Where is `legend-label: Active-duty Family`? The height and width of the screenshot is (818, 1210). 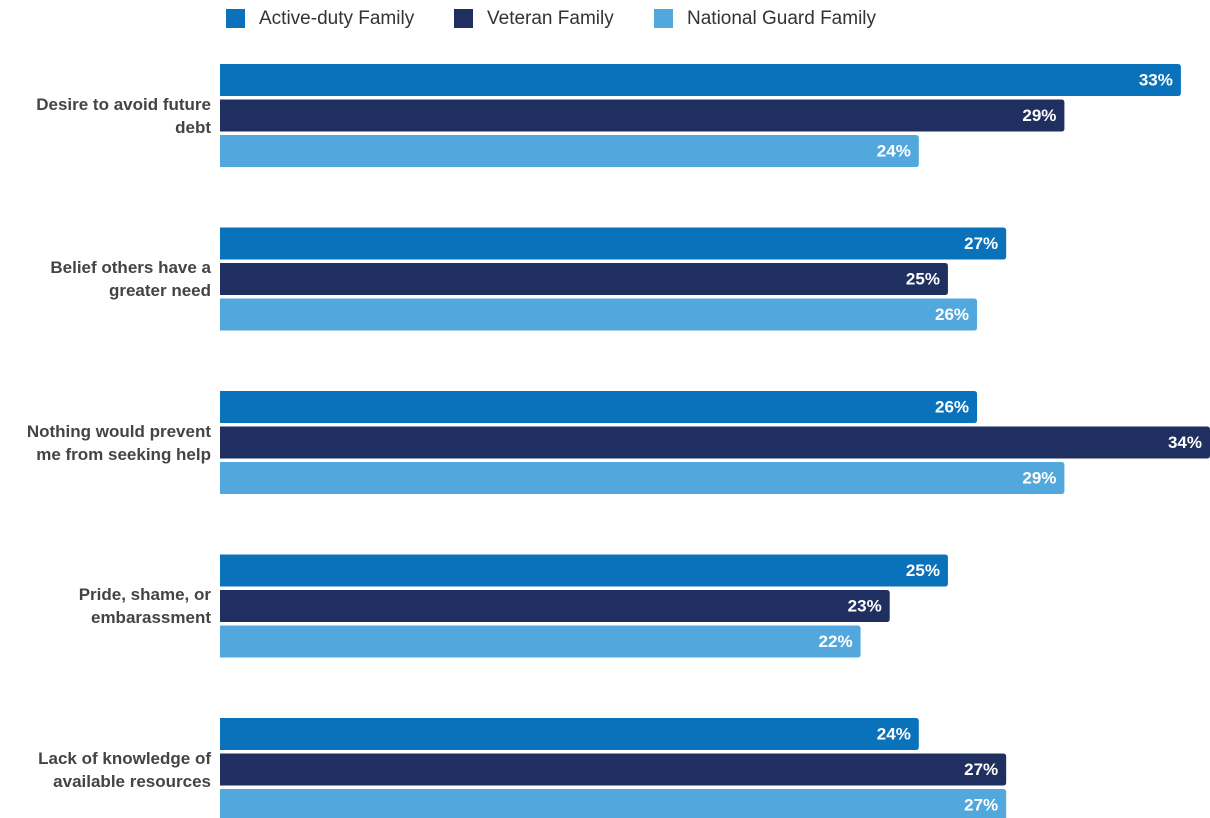 legend-label: Active-duty Family is located at coordinates (337, 18).